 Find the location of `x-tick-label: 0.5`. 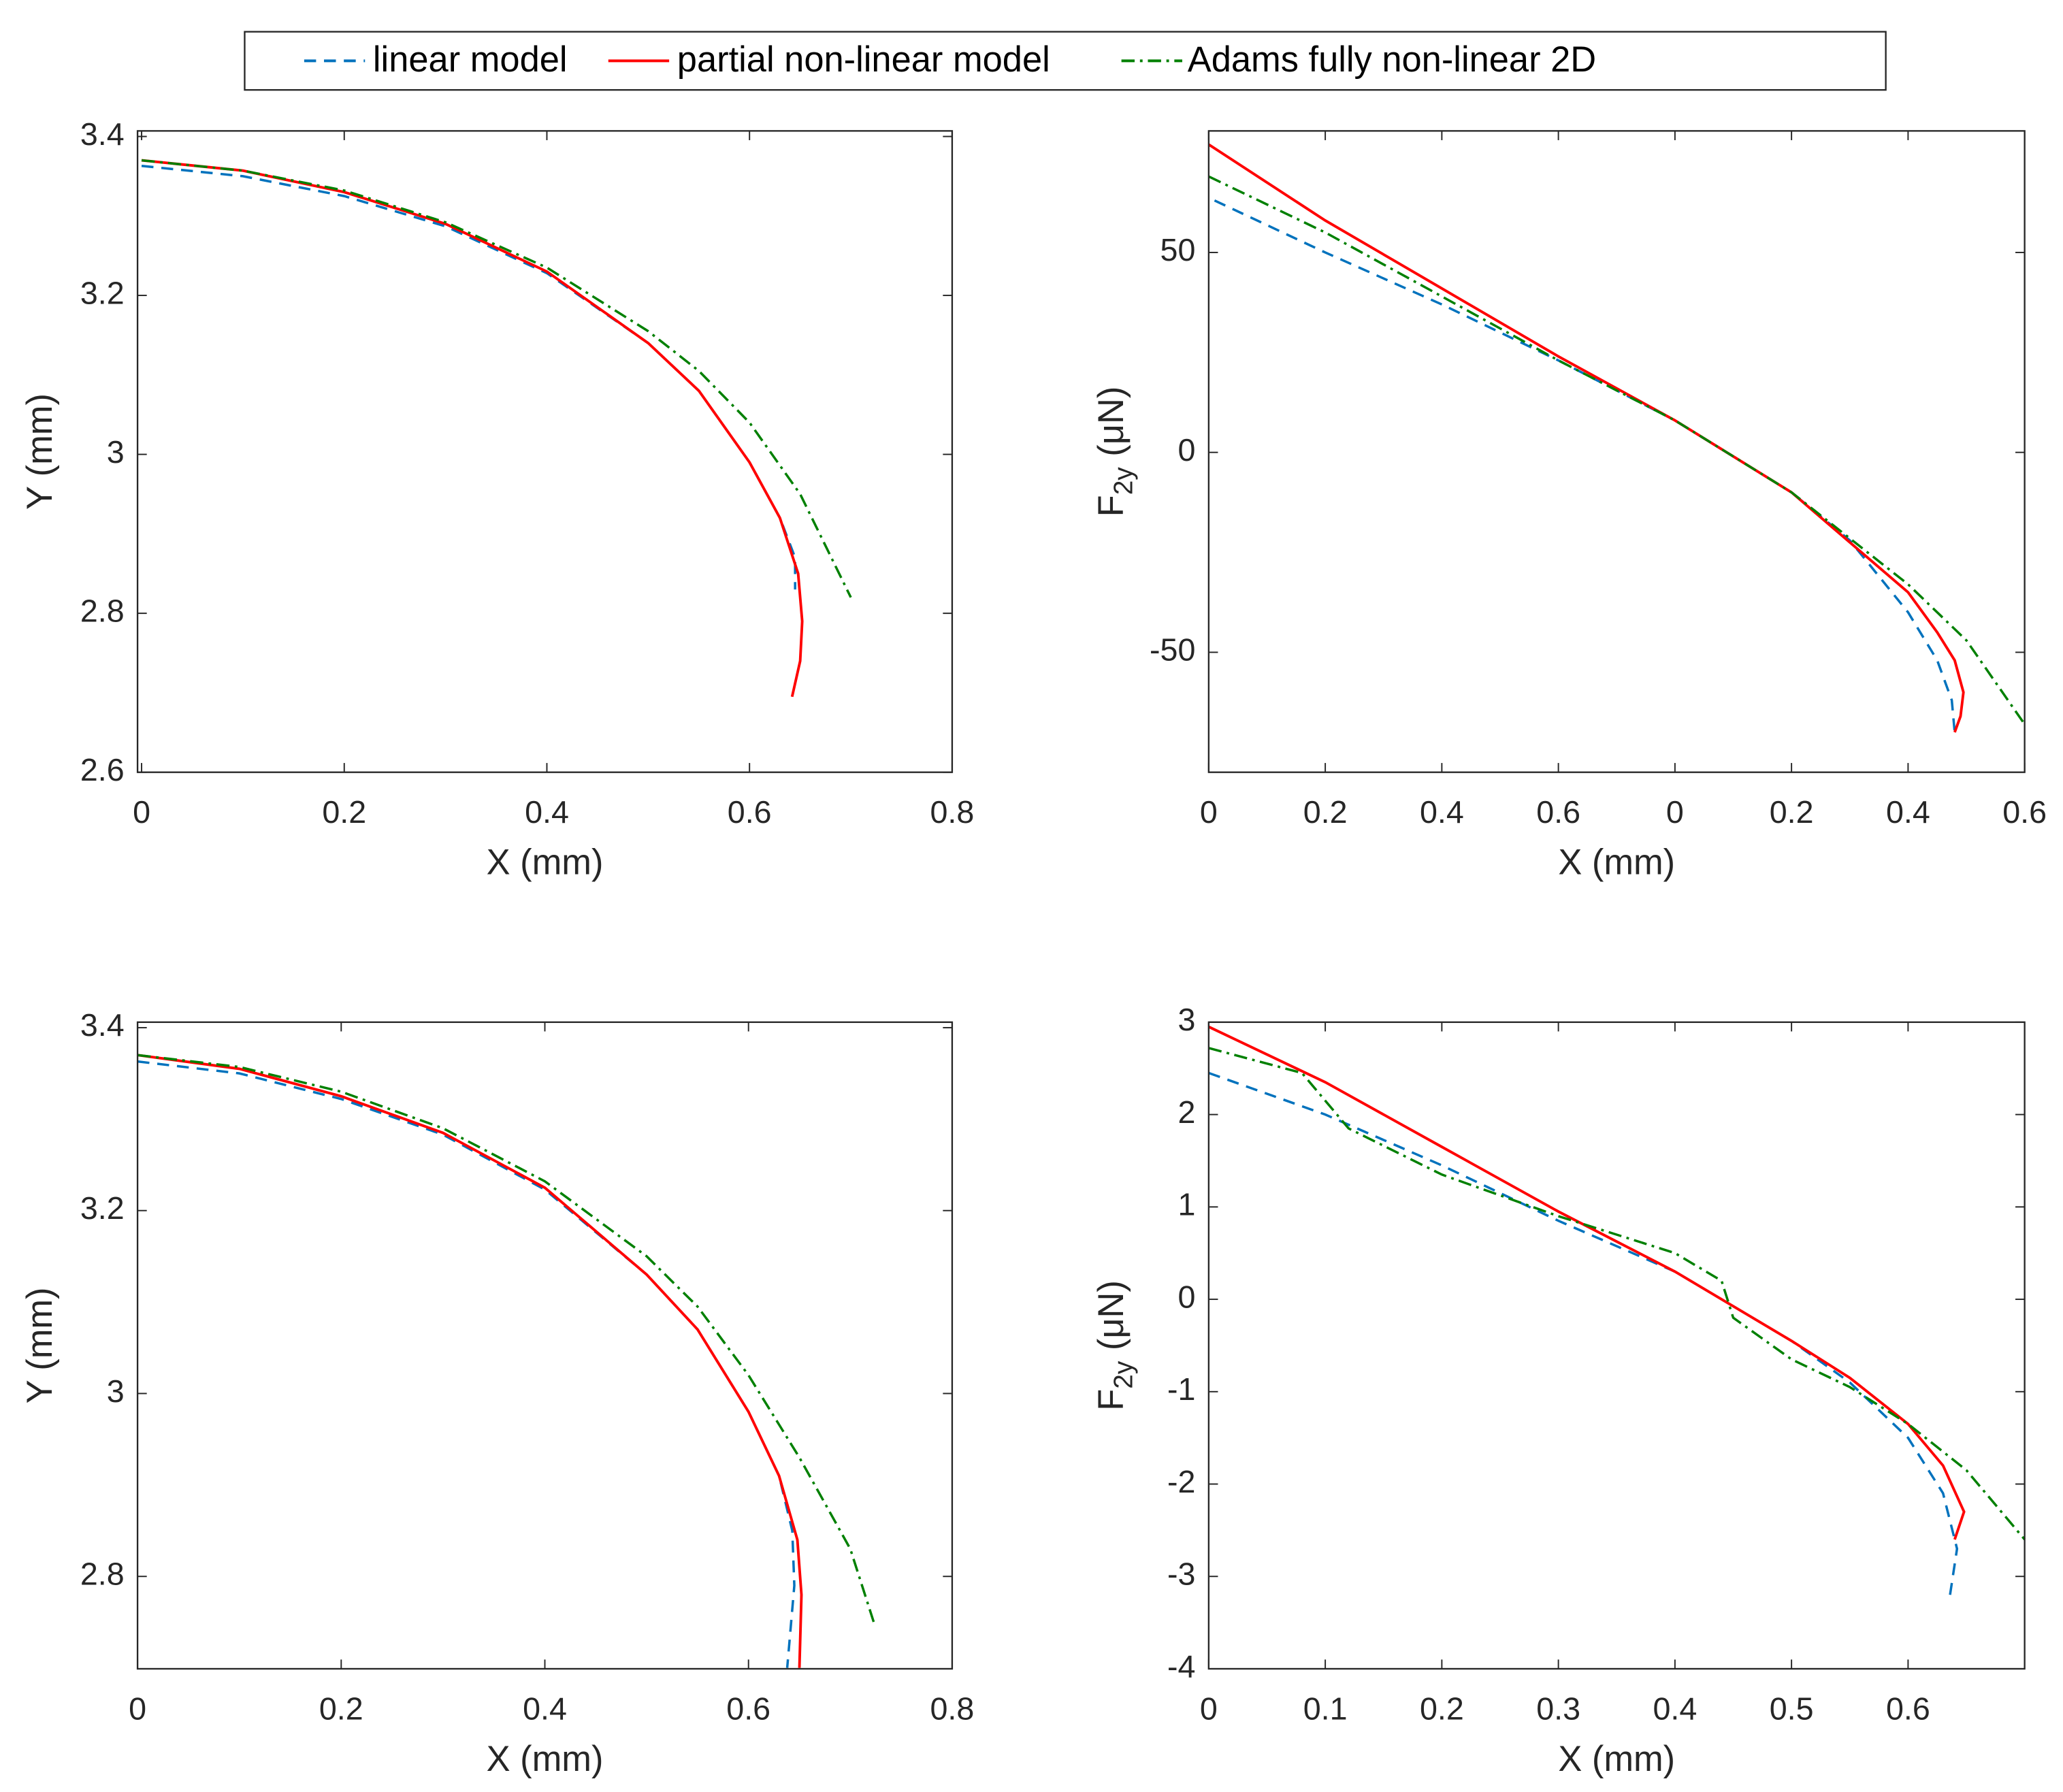

x-tick-label: 0.5 is located at coordinates (1792, 1709).